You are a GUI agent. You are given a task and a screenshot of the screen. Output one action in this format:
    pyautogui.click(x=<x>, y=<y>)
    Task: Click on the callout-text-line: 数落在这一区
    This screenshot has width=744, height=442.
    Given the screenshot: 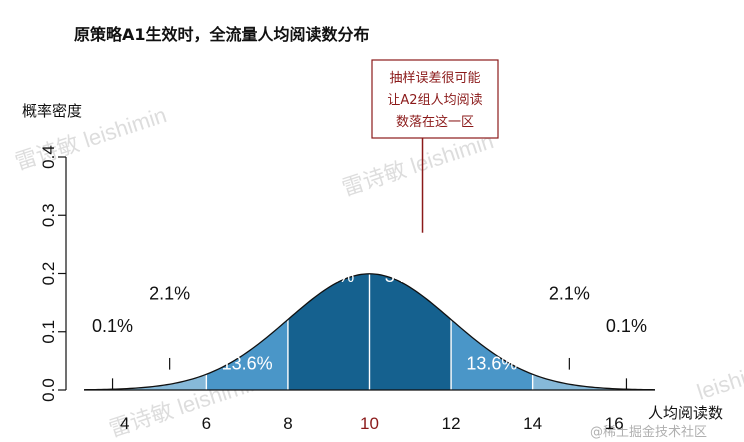 What is the action you would take?
    pyautogui.click(x=435, y=122)
    